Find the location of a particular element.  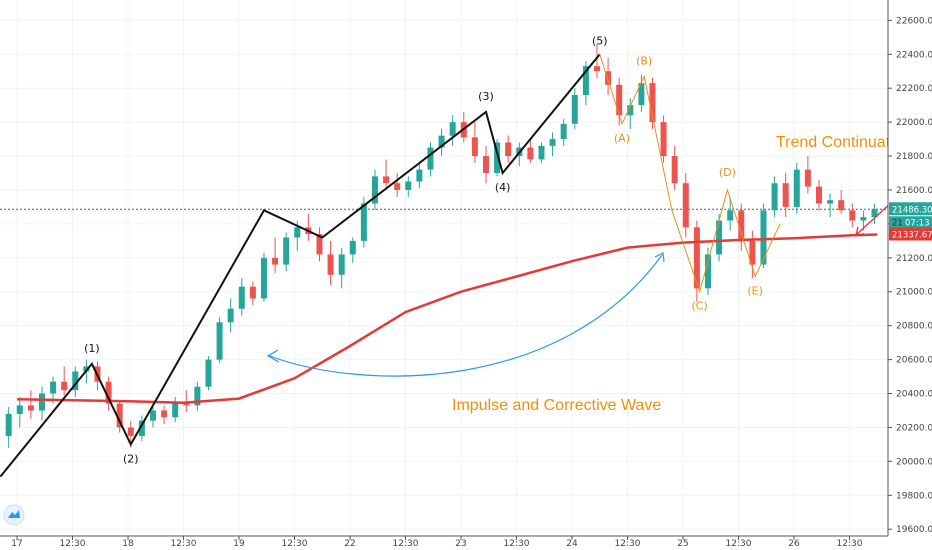

curved-arrow-head-right is located at coordinates (659, 257).